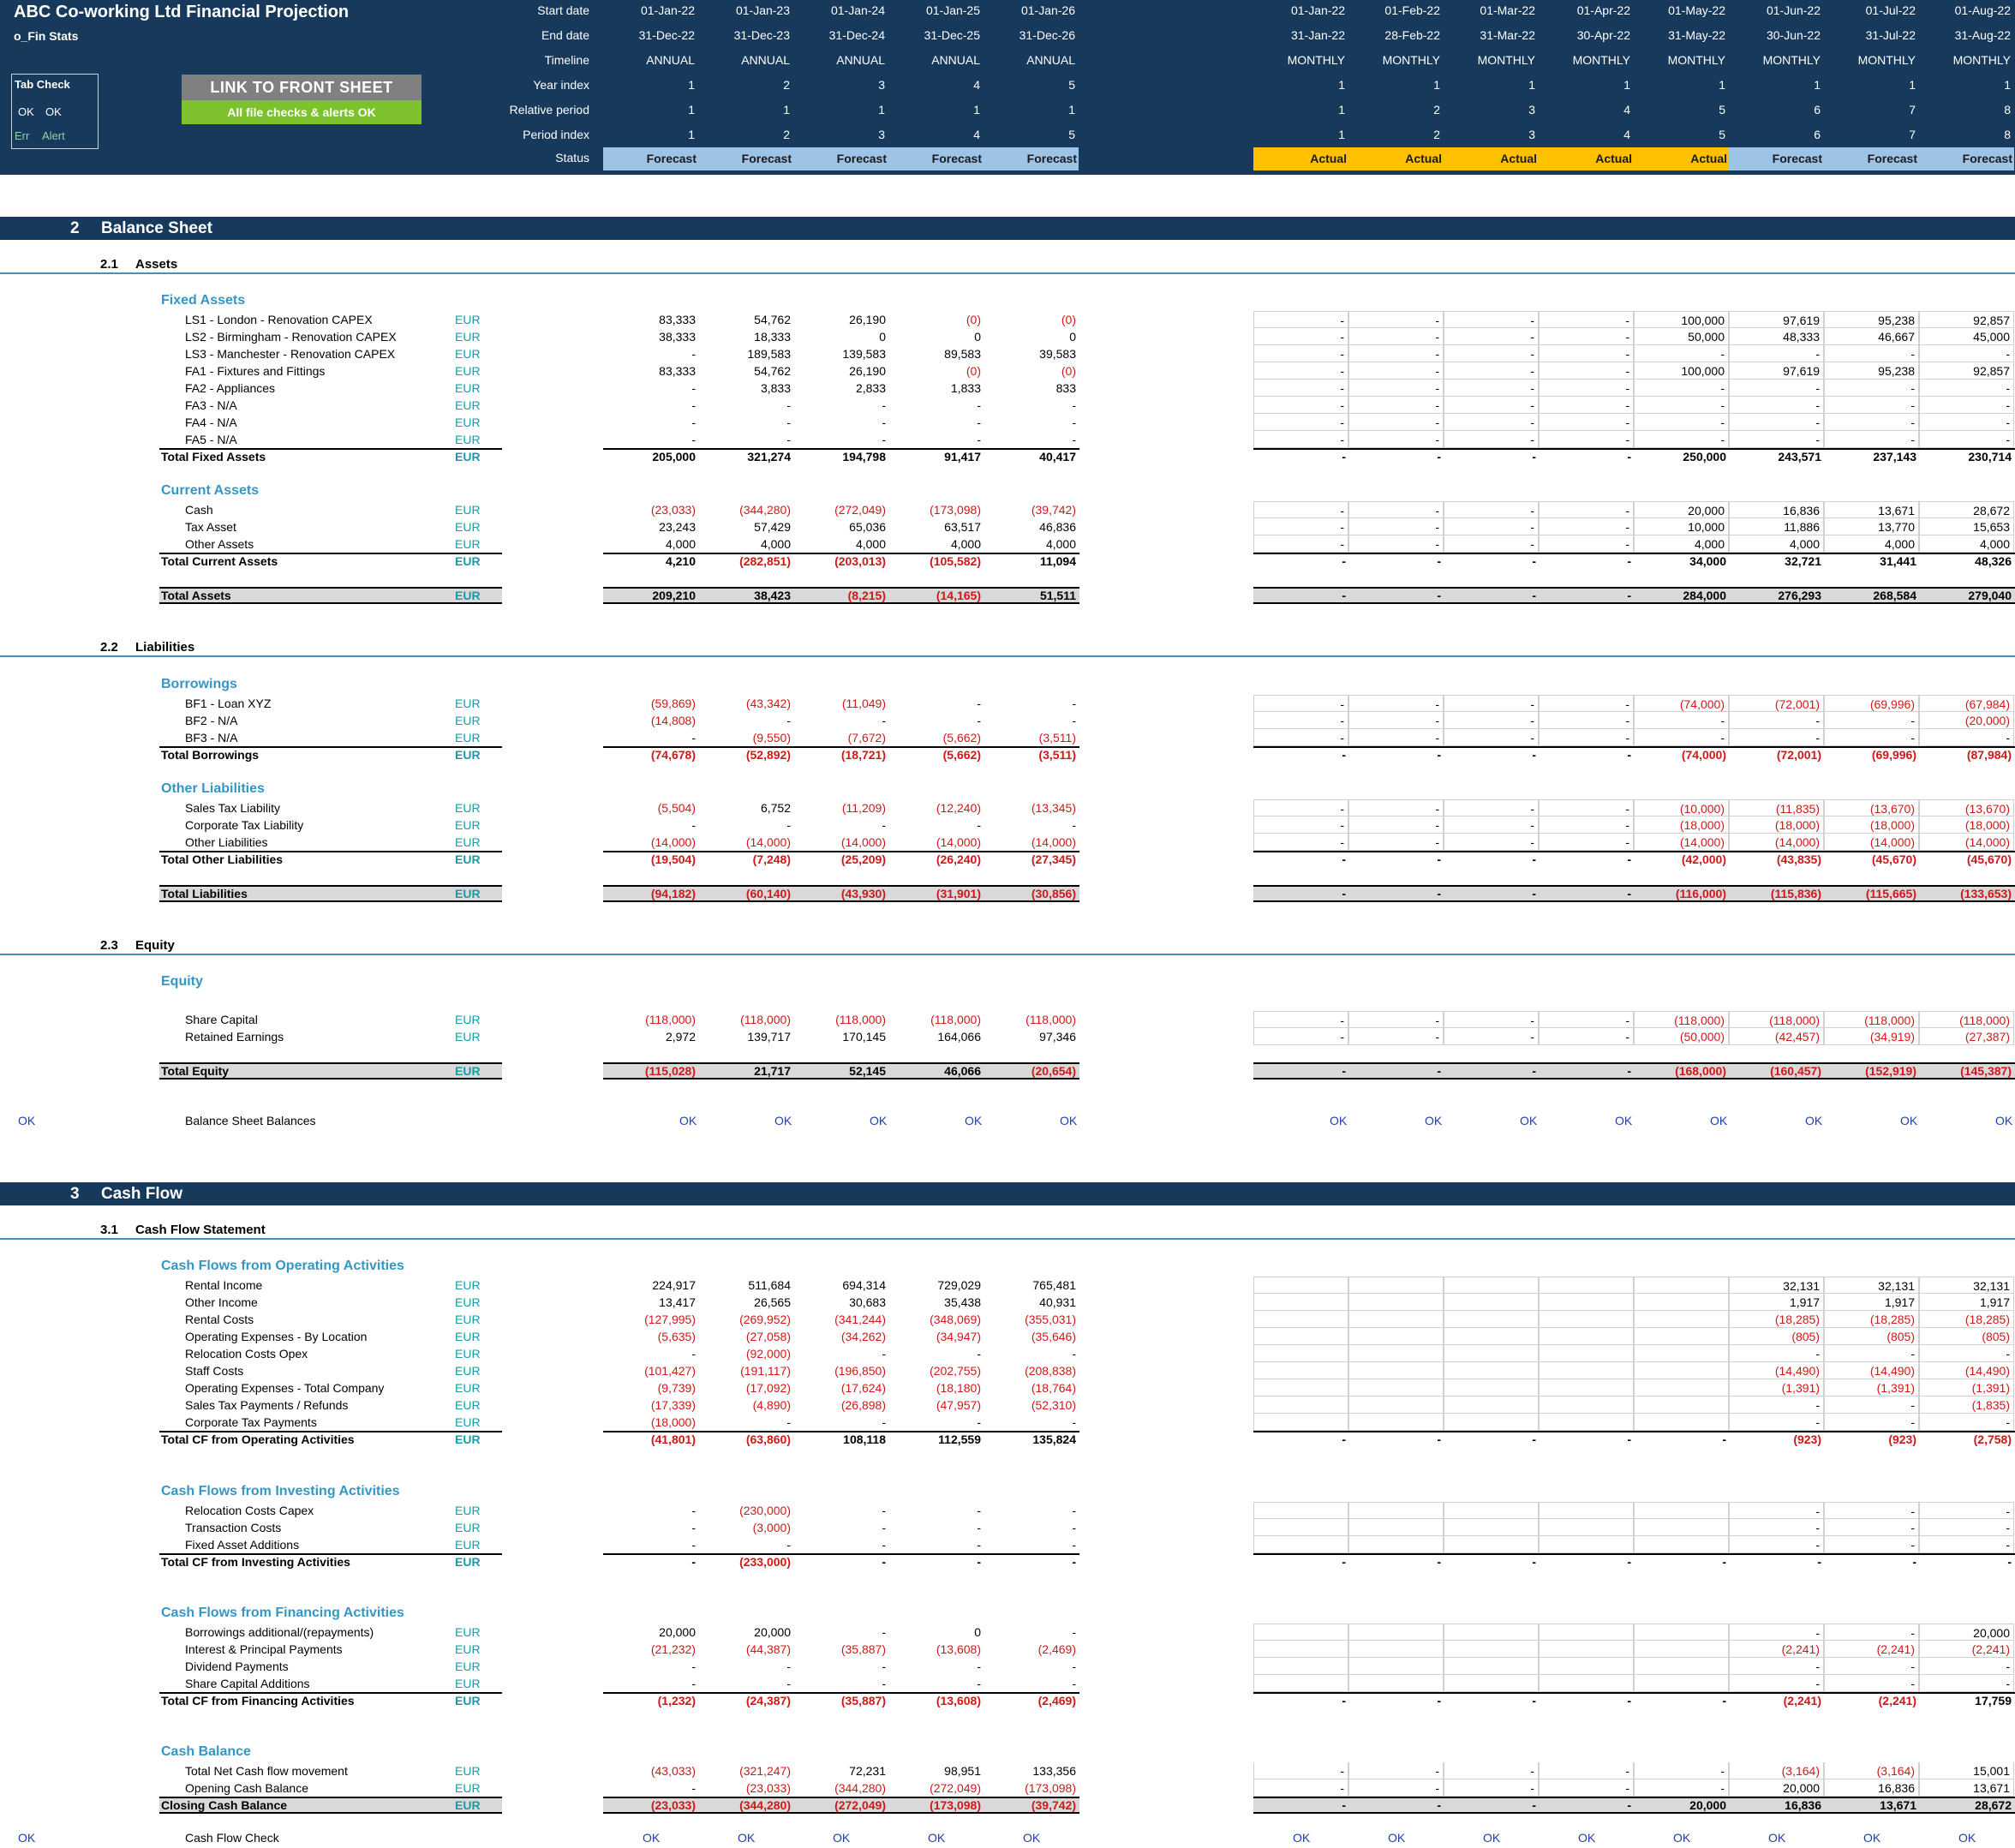 The width and height of the screenshot is (2015, 1848). Describe the element at coordinates (1967, 1370) in the screenshot. I see `monthly-value: (14,490)` at that location.